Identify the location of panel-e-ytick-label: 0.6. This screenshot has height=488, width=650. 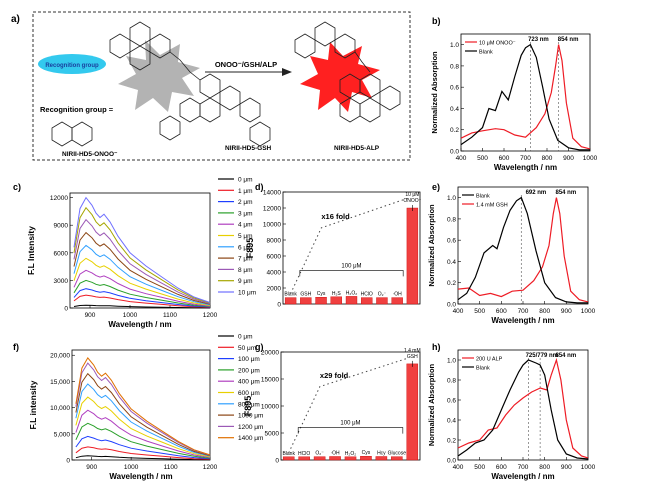
(451, 241).